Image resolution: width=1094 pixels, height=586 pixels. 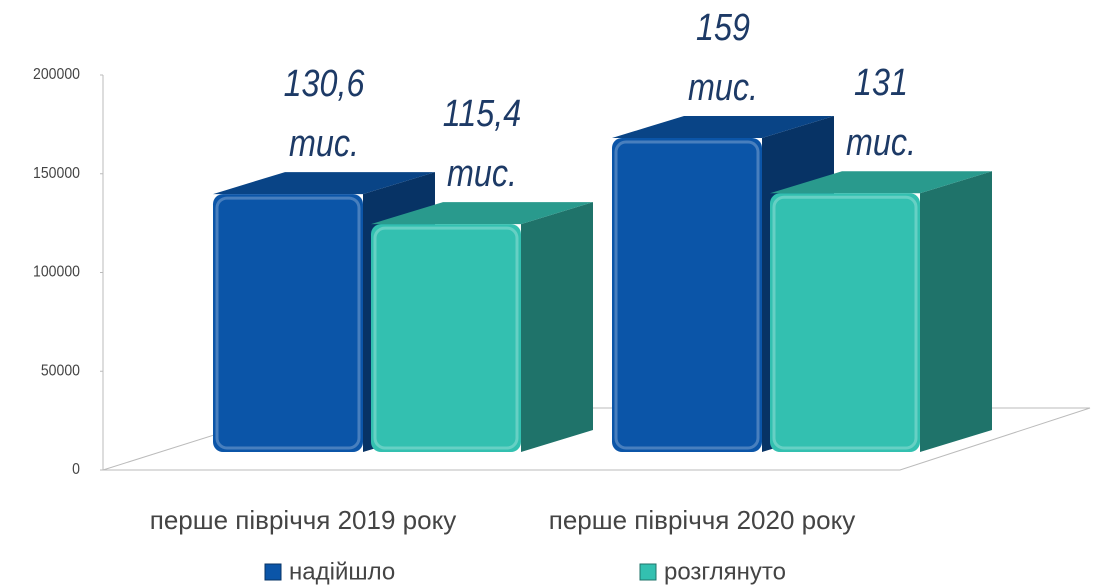 What do you see at coordinates (324, 114) in the screenshot?
I see `value-label: 130,6 тис.` at bounding box center [324, 114].